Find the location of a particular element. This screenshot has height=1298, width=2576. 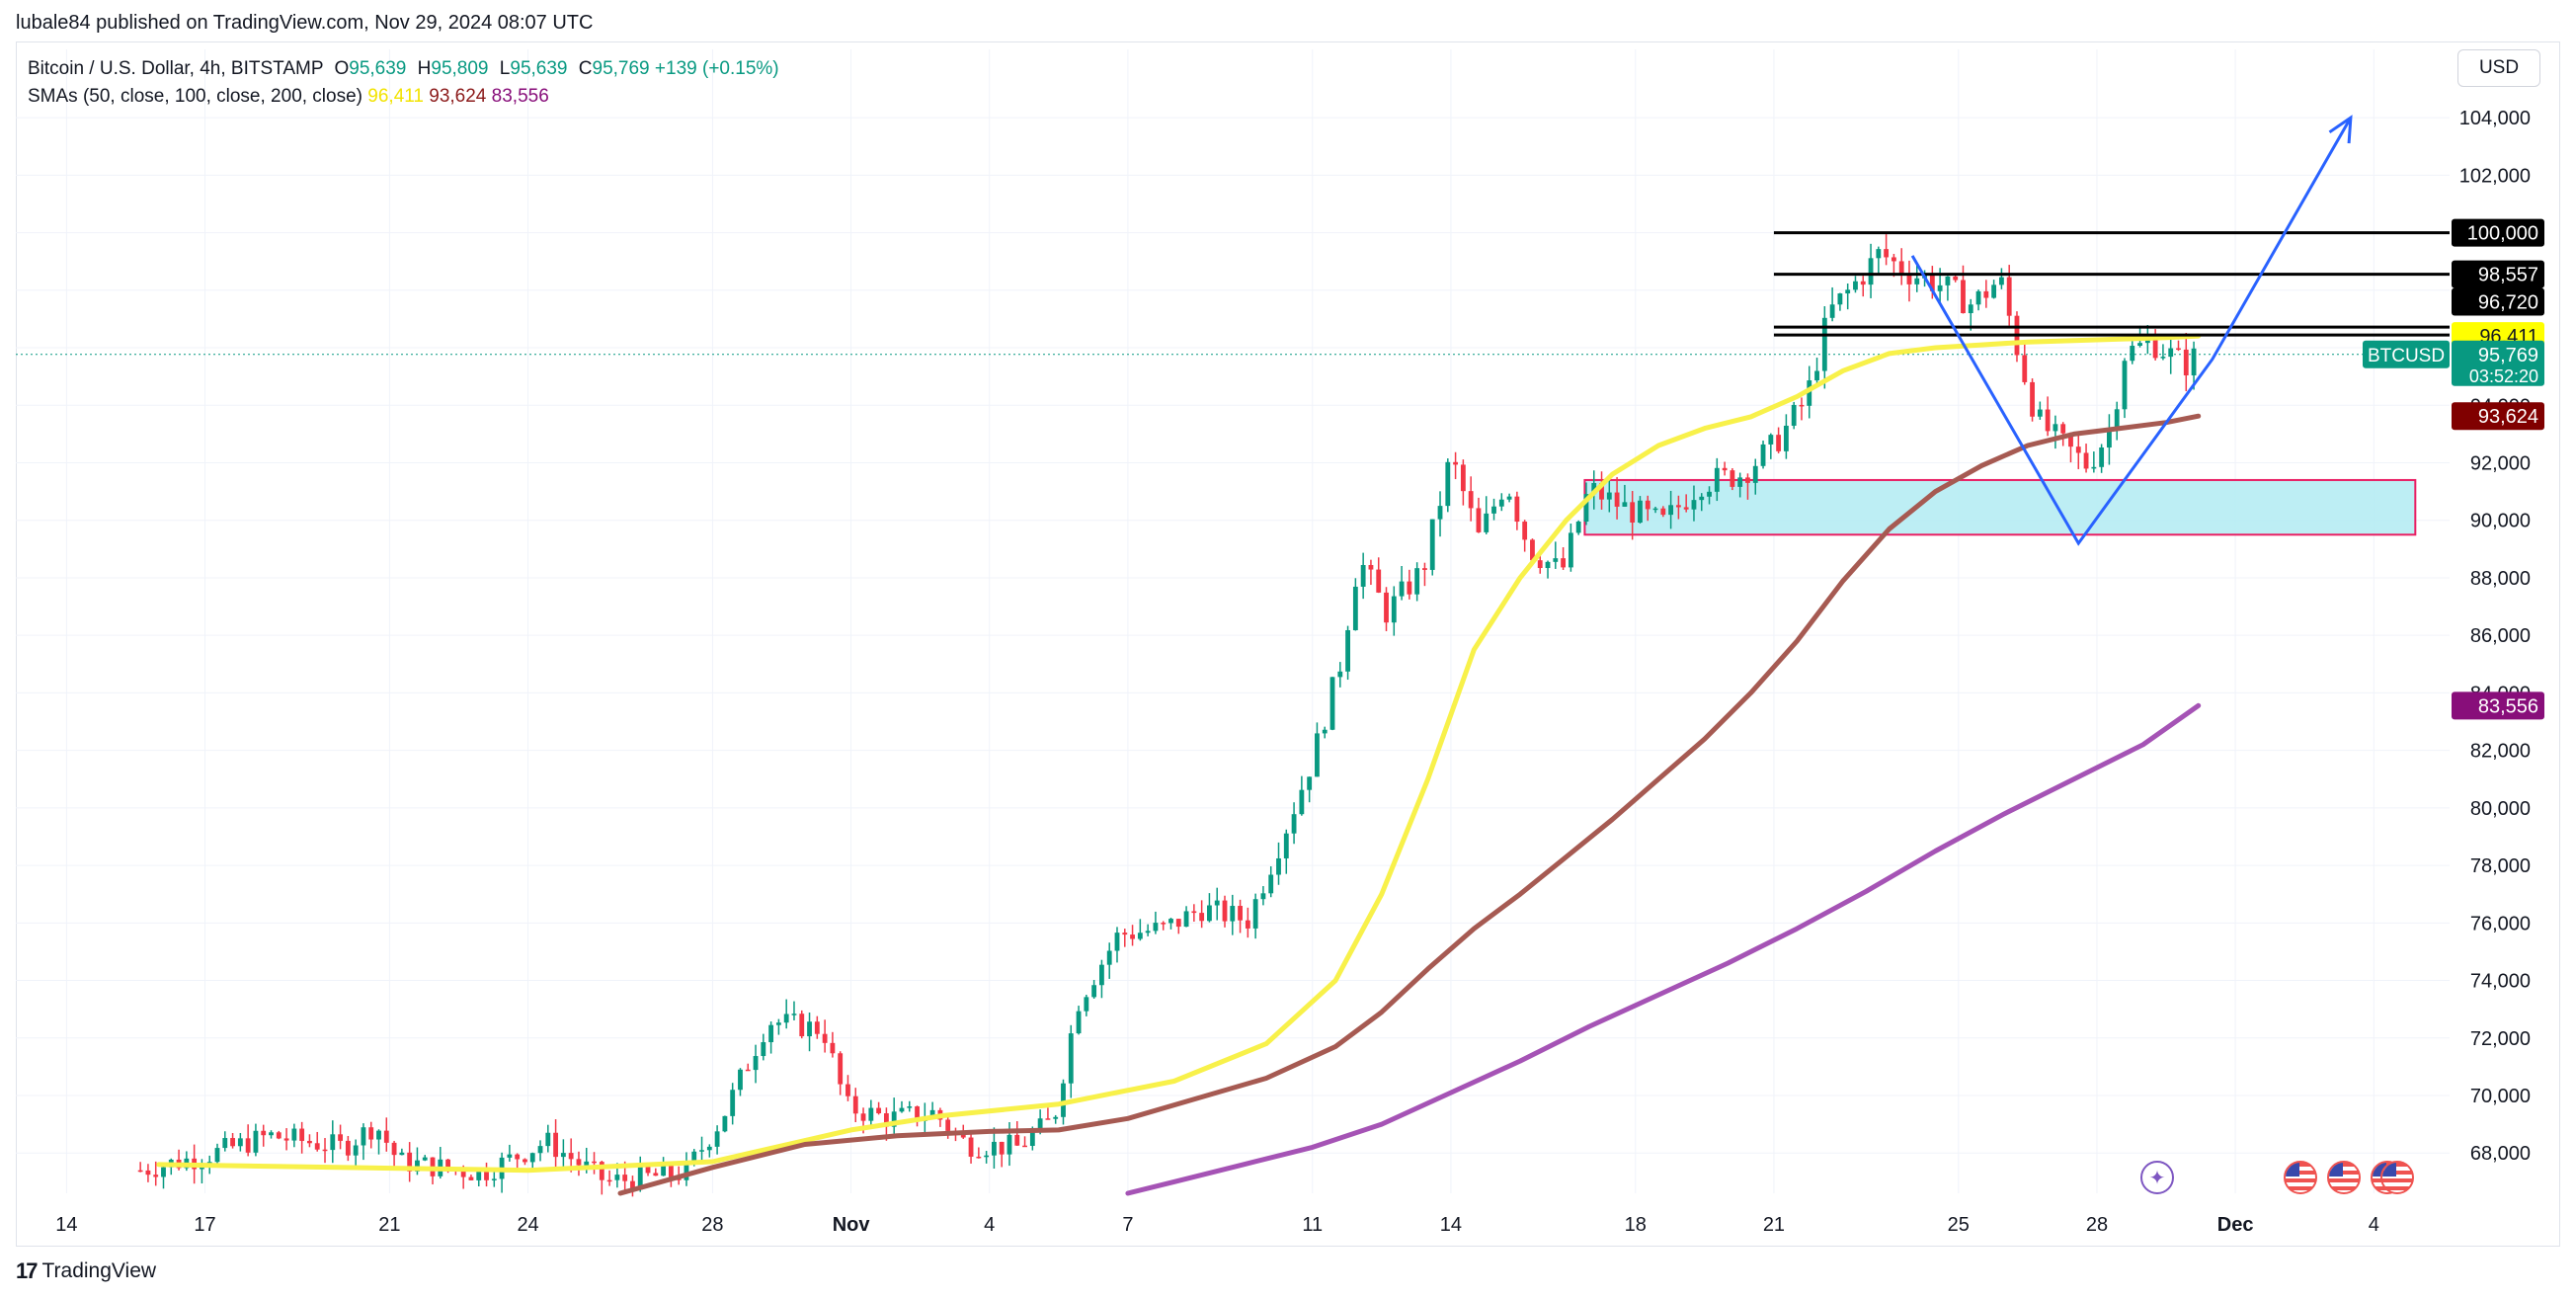

x-tick-label: Dec is located at coordinates (2235, 1225).